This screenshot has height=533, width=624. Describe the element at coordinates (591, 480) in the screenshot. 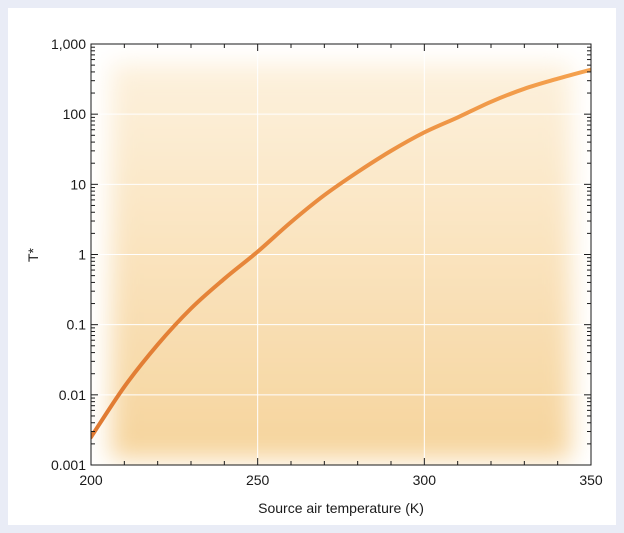

I see `x-tick-label: 350` at that location.